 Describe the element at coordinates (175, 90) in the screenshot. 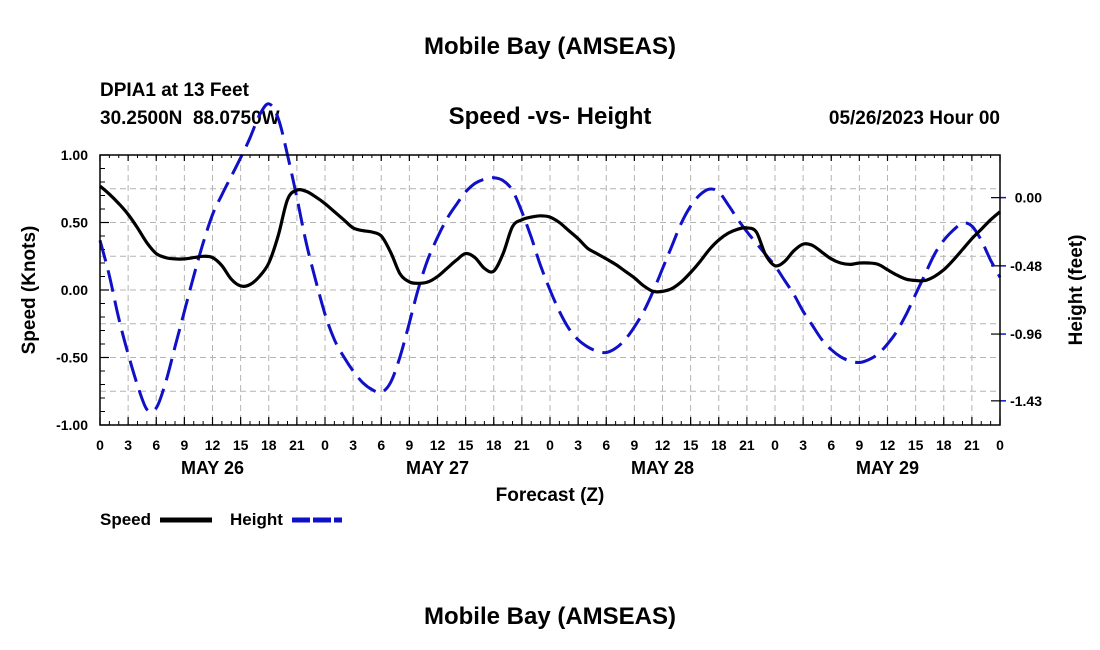

I see `station-label: DPIA1 at 13 Feet` at that location.